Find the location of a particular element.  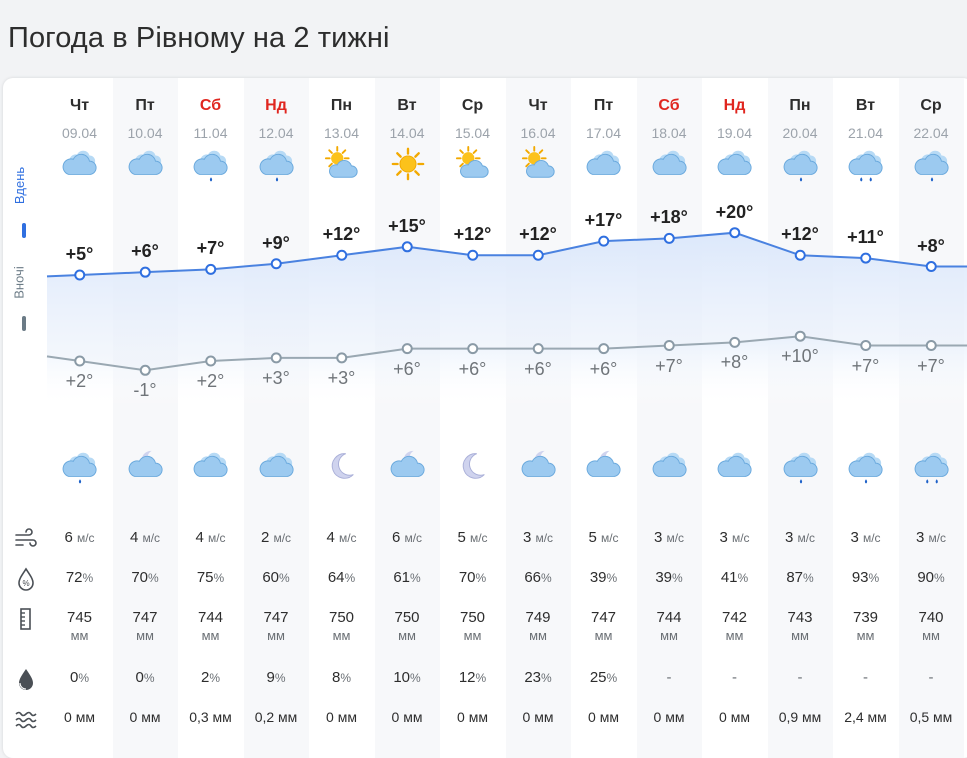

wind-speed: 5 is located at coordinates (592, 537).